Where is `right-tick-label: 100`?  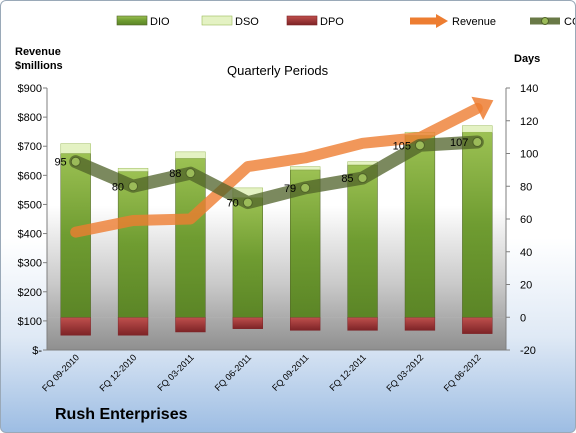 right-tick-label: 100 is located at coordinates (529, 155).